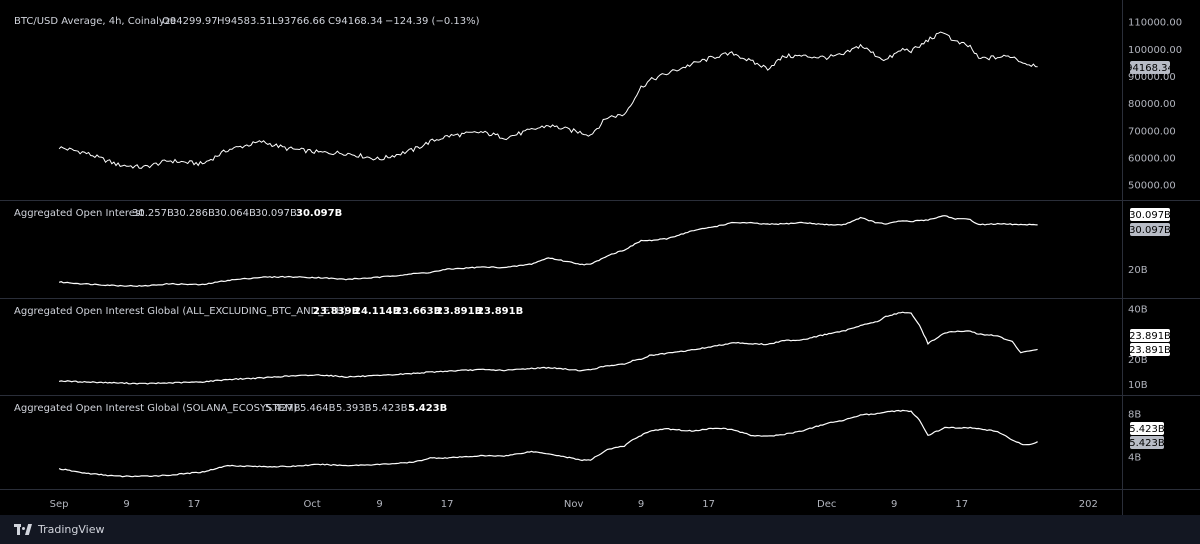 This screenshot has height=544, width=1200. Describe the element at coordinates (1152, 186) in the screenshot. I see `y-tick-label: 50000.00` at that location.